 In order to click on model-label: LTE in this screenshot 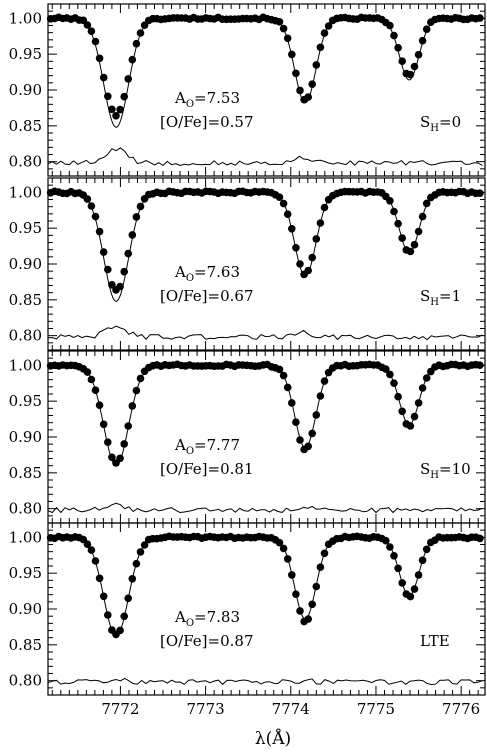, I will do `click(435, 641)`.